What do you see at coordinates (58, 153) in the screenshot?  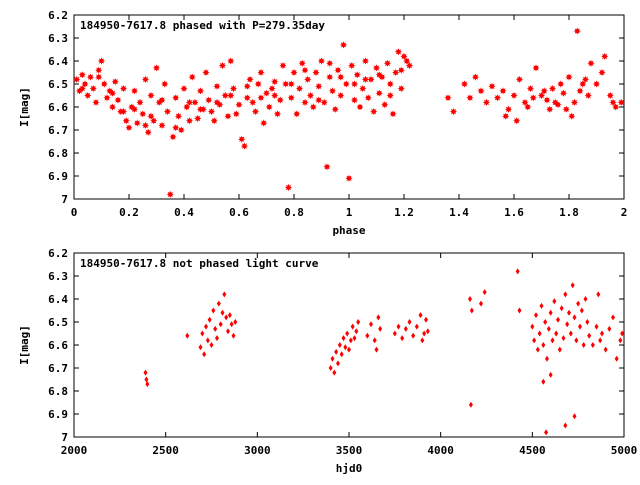 I see `y-tick-label: 6.8` at bounding box center [58, 153].